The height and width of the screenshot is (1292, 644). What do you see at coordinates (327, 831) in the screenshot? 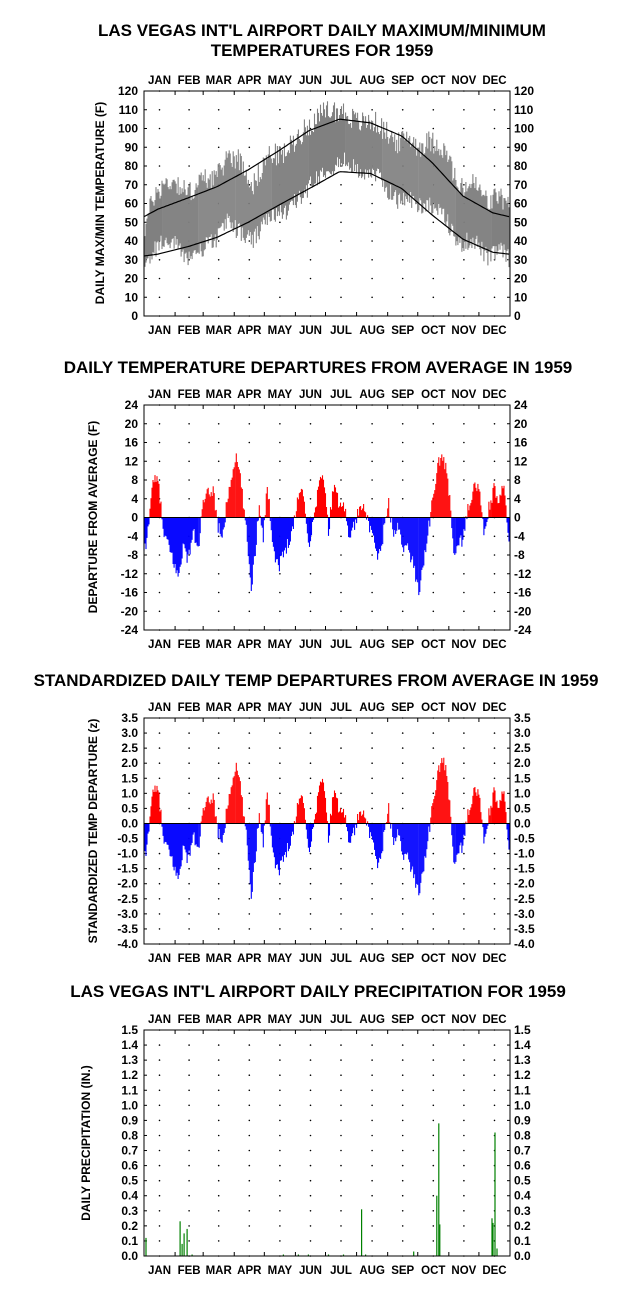
I see `plot-frame` at bounding box center [327, 831].